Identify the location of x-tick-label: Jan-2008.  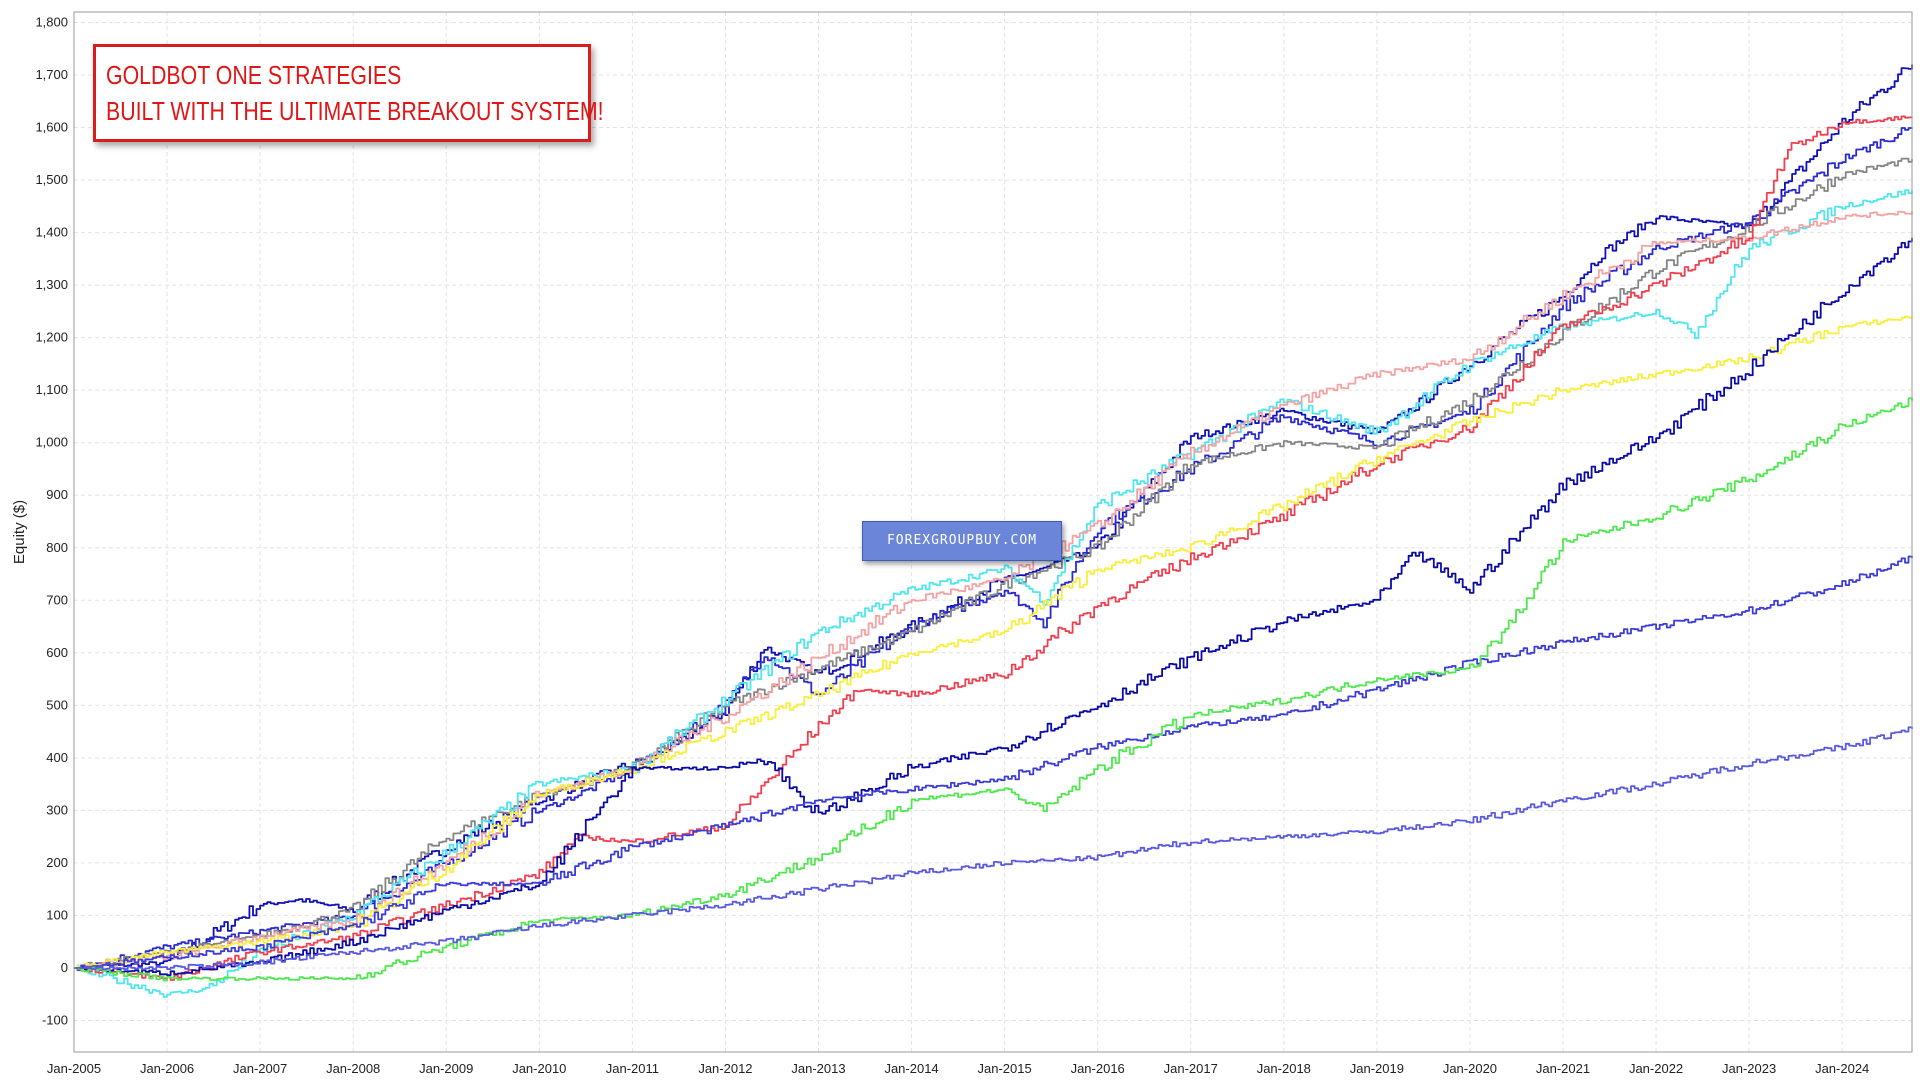
(353, 1068).